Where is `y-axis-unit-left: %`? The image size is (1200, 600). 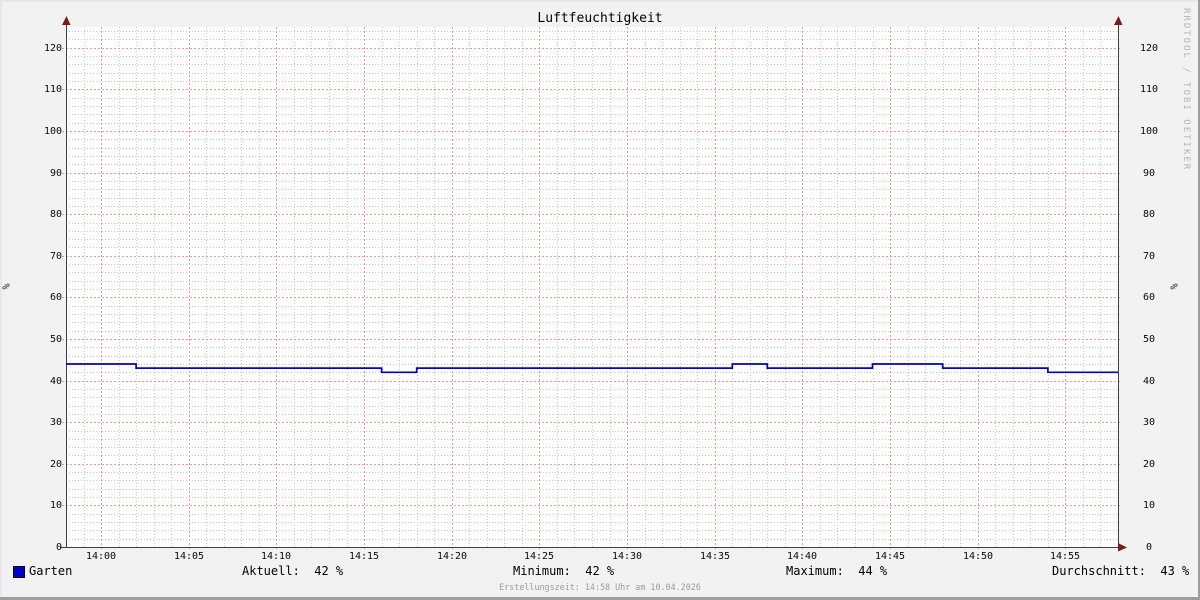
y-axis-unit-left: % is located at coordinates (7, 286).